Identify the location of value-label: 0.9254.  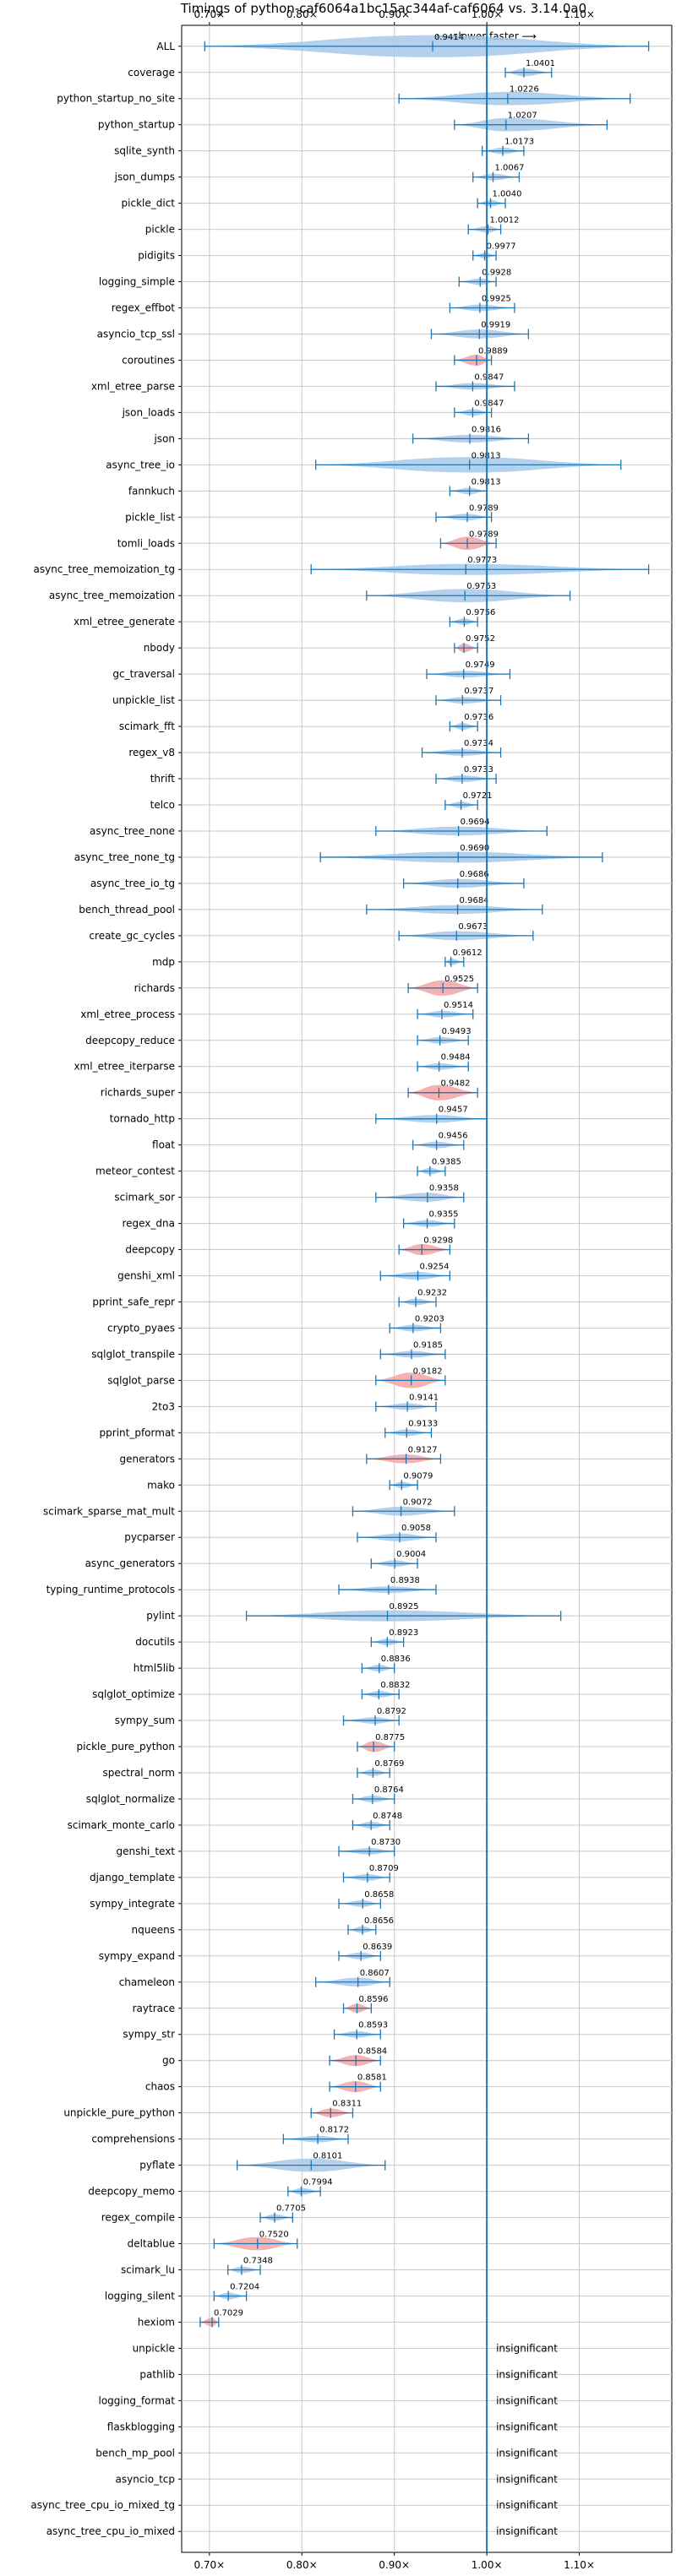
(434, 1267).